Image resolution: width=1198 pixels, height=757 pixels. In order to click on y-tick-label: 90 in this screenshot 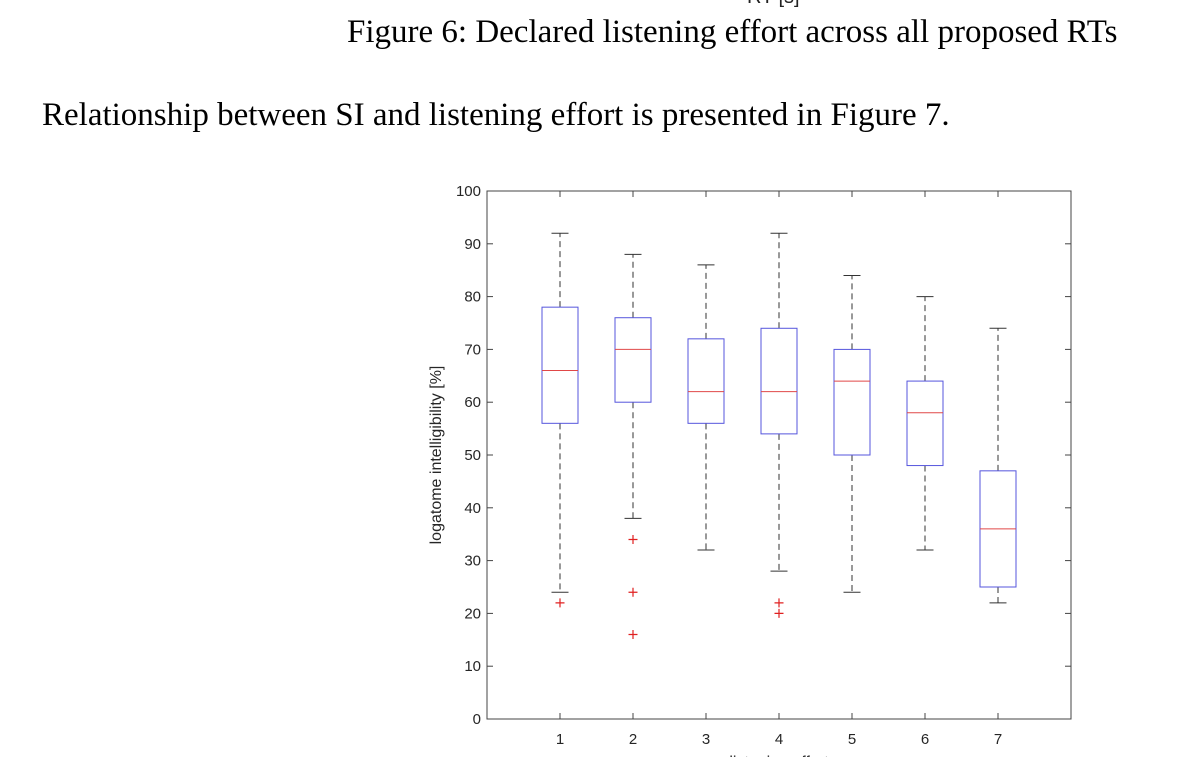, I will do `click(472, 244)`.